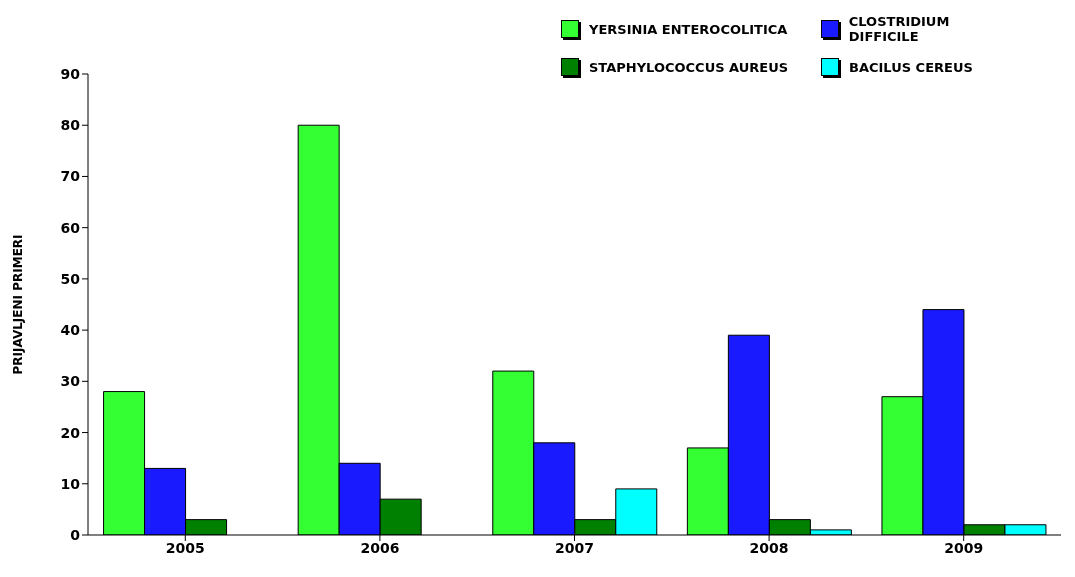 The image size is (1075, 577). I want to click on y-tick-label: 50, so click(70, 278).